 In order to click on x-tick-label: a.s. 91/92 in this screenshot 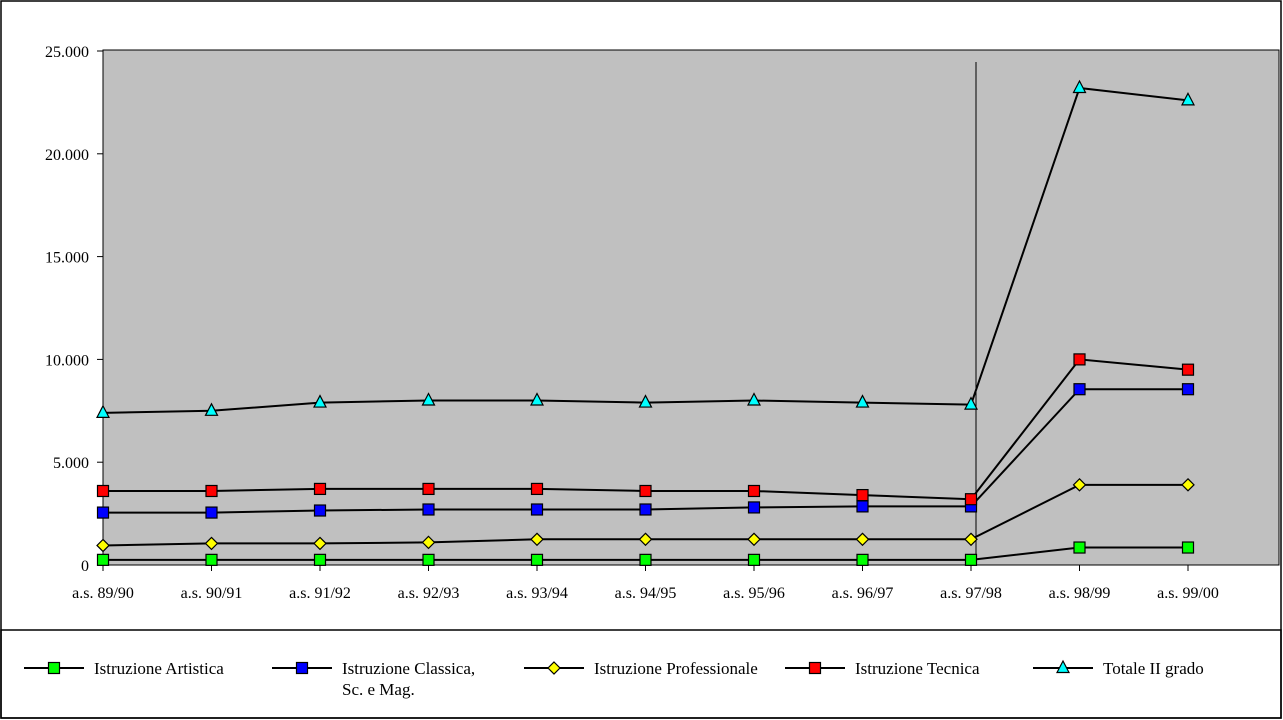, I will do `click(320, 593)`.